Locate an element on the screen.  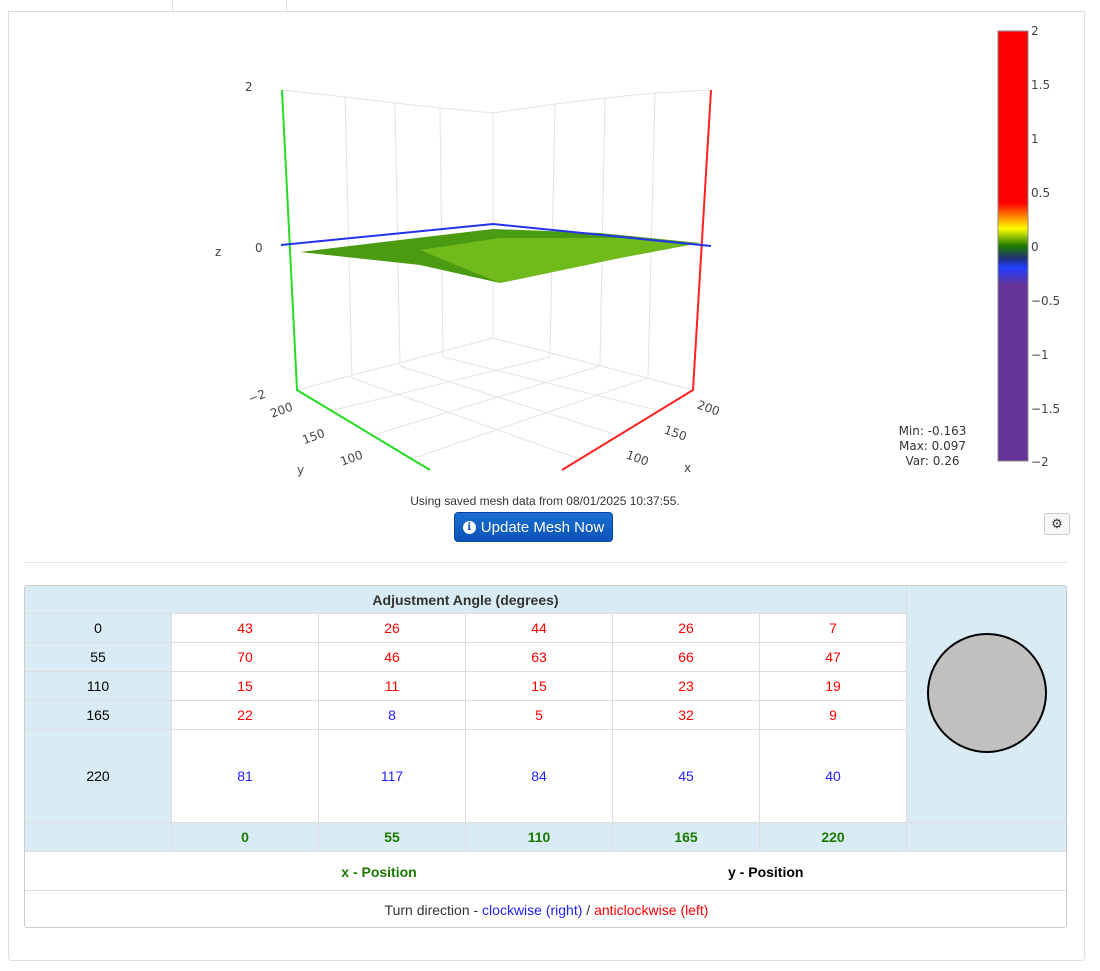
angle-cell: 44 is located at coordinates (539, 628).